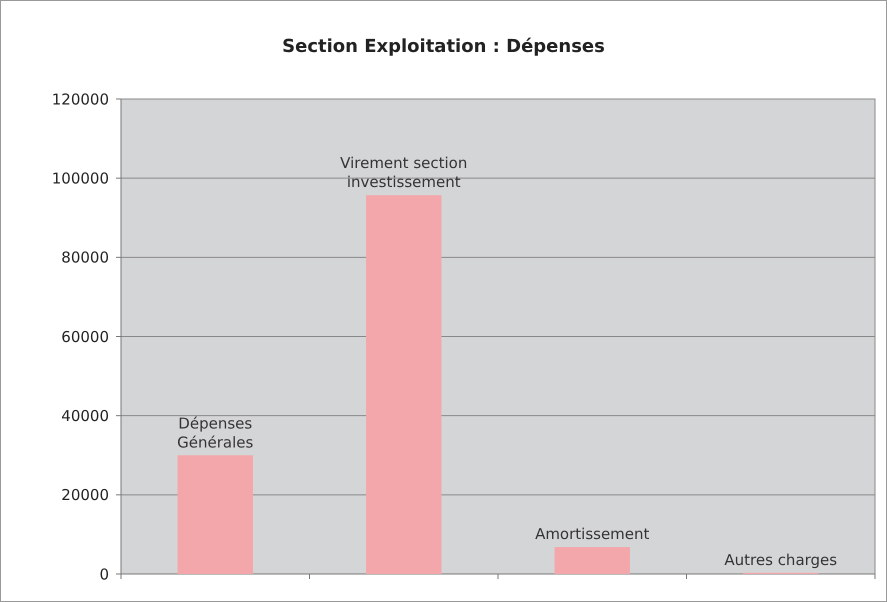 Image resolution: width=887 pixels, height=602 pixels. Describe the element at coordinates (215, 433) in the screenshot. I see `x-tick-label: Dépenses Générales` at that location.